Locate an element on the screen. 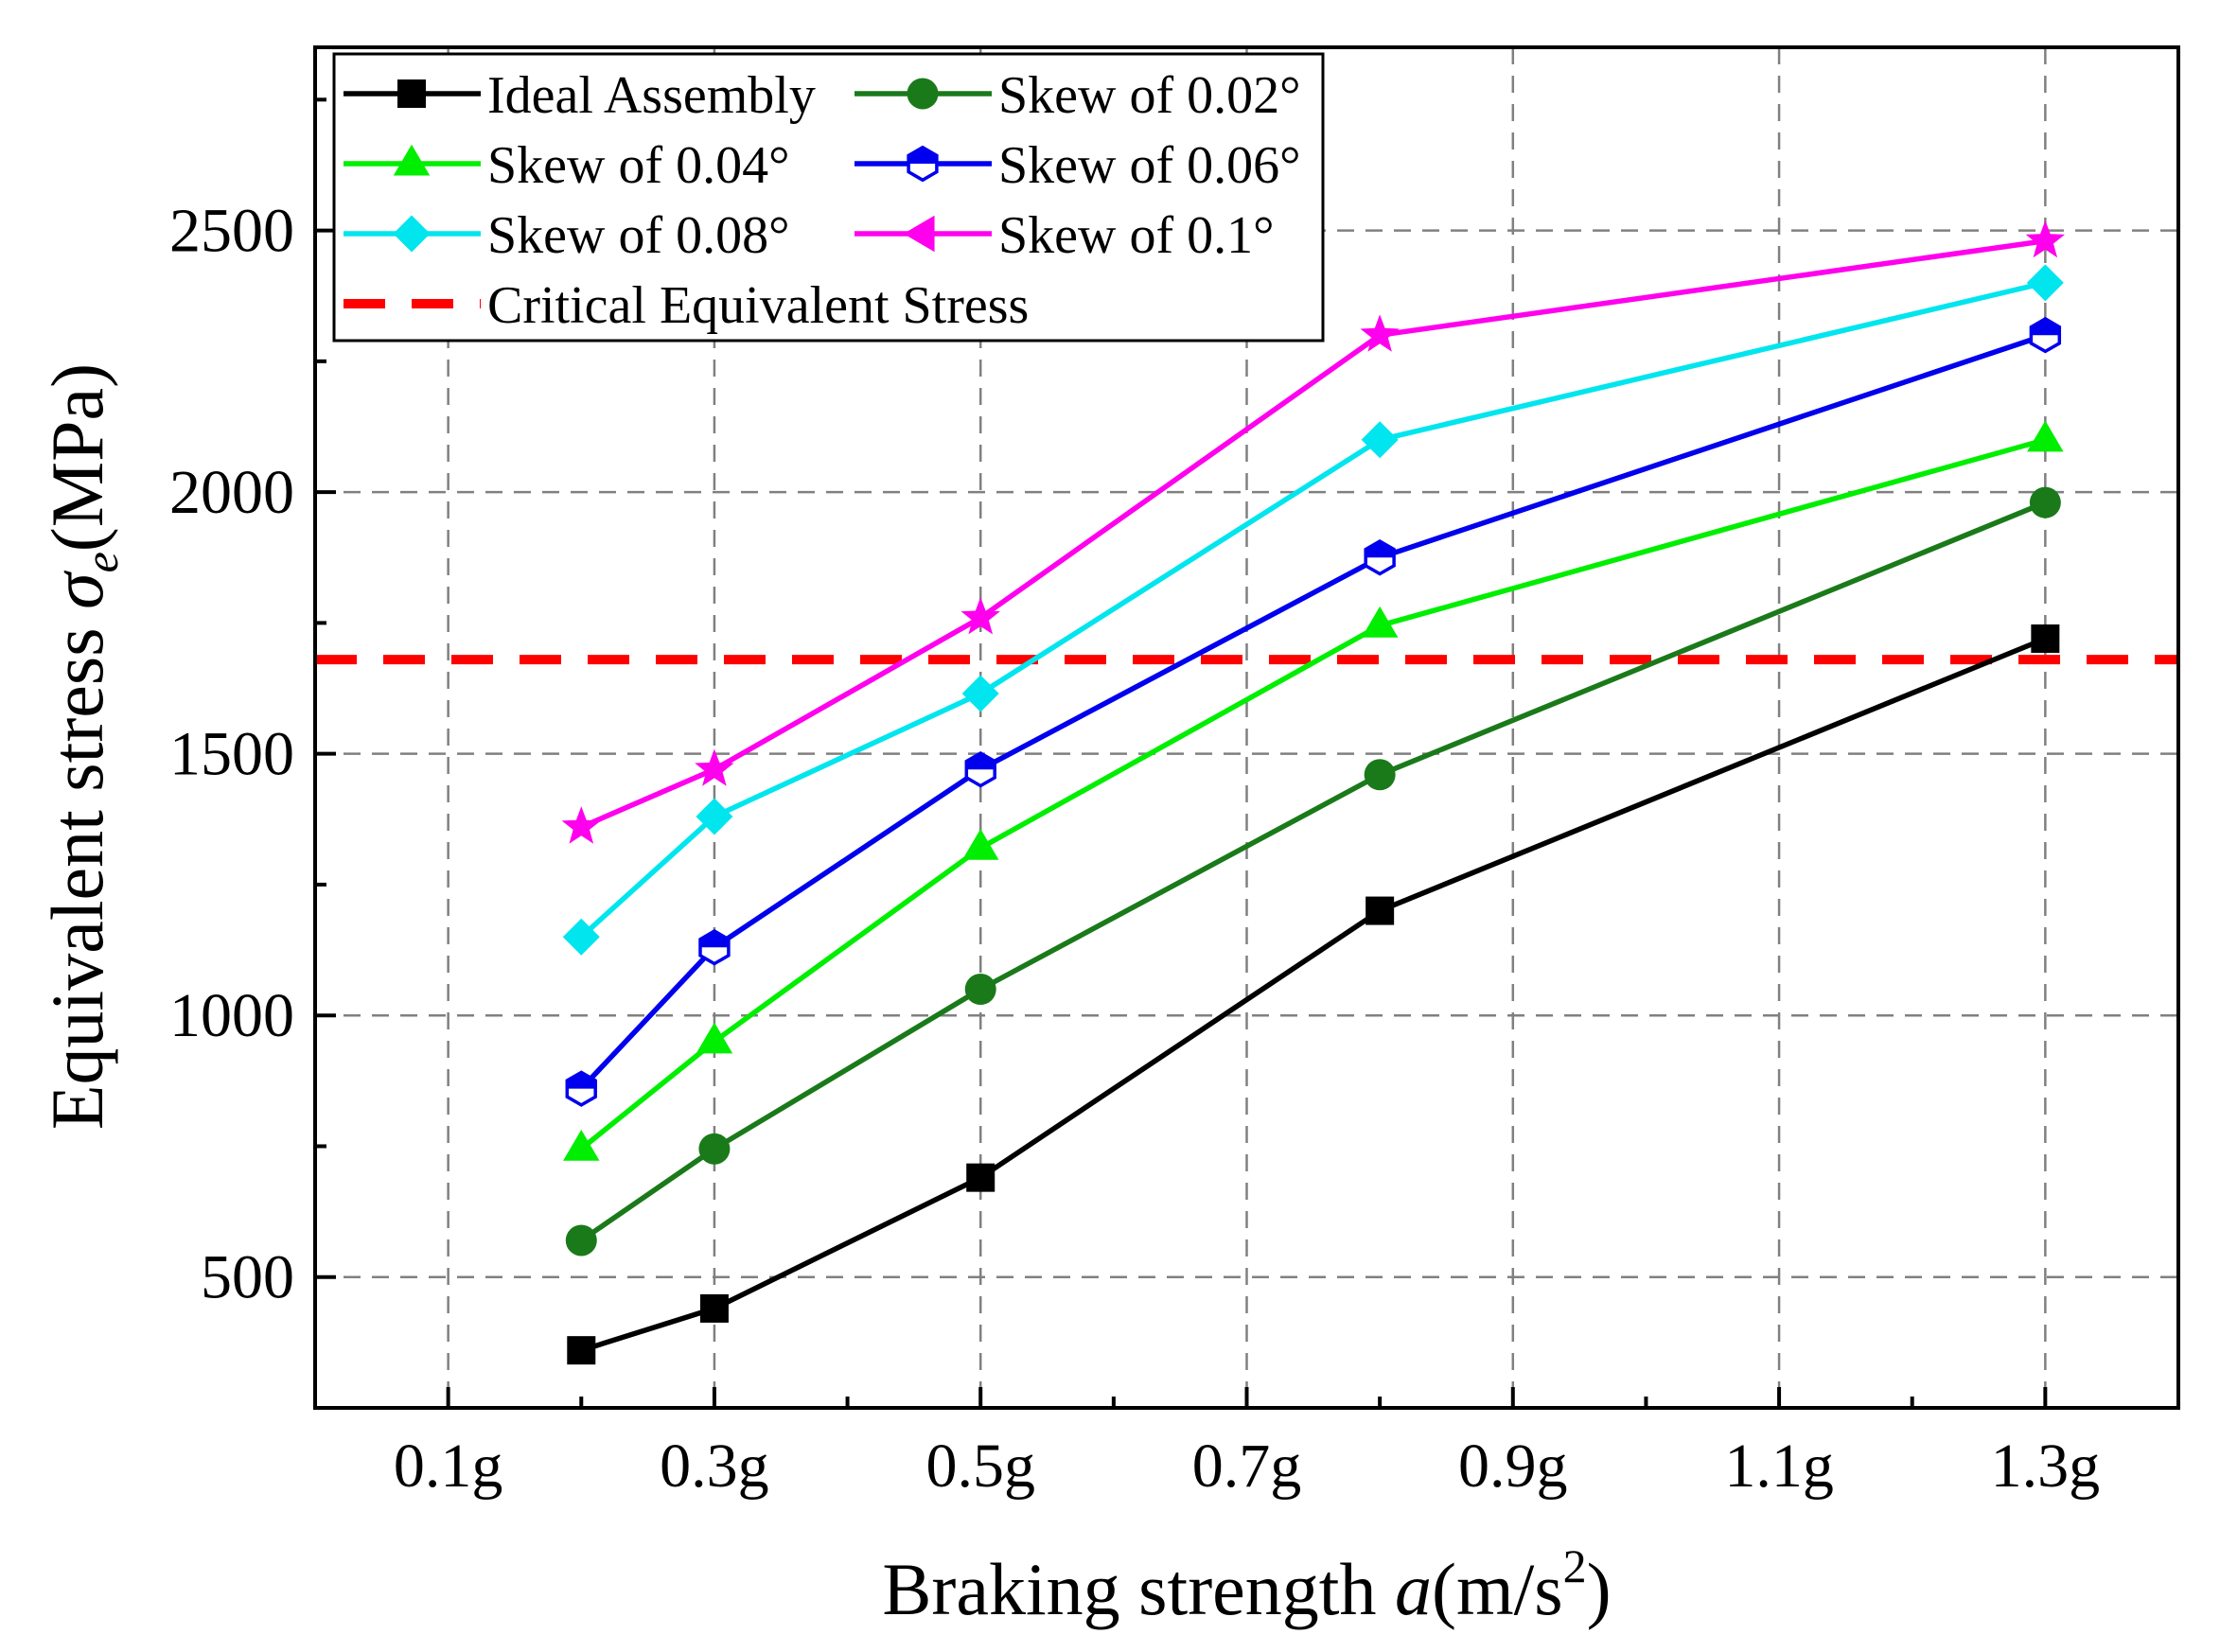  legend-item-skew-of-0-08: Skew of 0.08° is located at coordinates (566, 235).